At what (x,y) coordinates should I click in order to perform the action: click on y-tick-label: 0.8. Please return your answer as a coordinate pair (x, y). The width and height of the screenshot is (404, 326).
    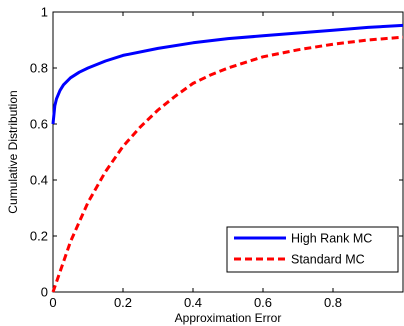
    Looking at the image, I should click on (39, 68).